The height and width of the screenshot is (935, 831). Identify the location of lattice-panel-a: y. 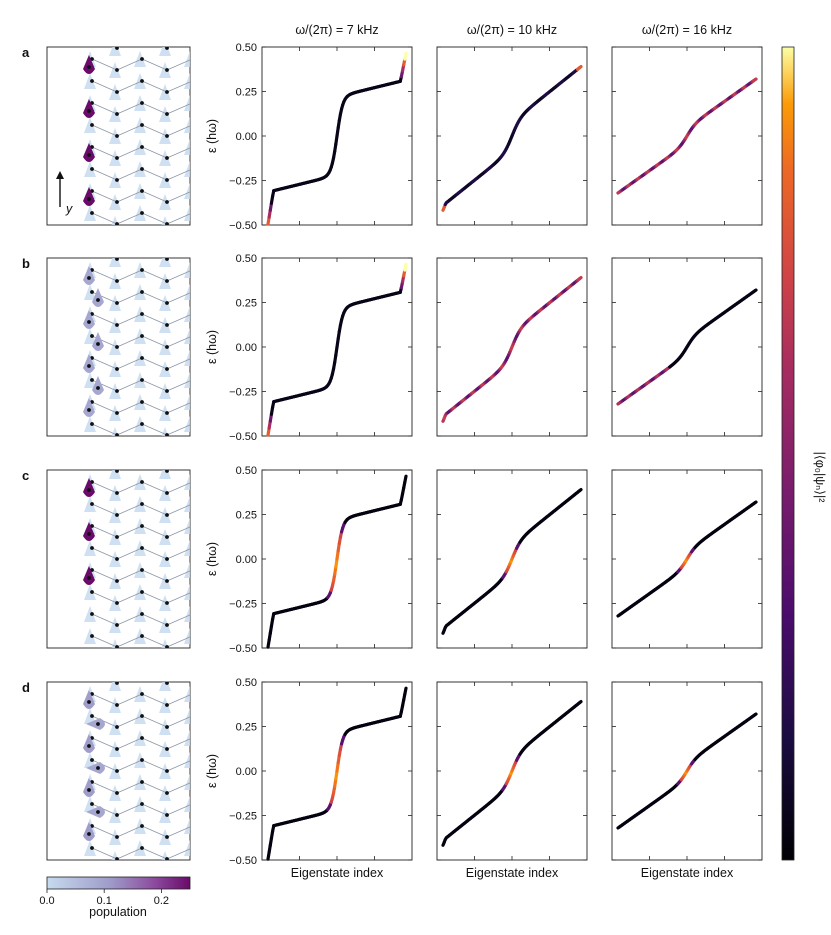
(119, 141).